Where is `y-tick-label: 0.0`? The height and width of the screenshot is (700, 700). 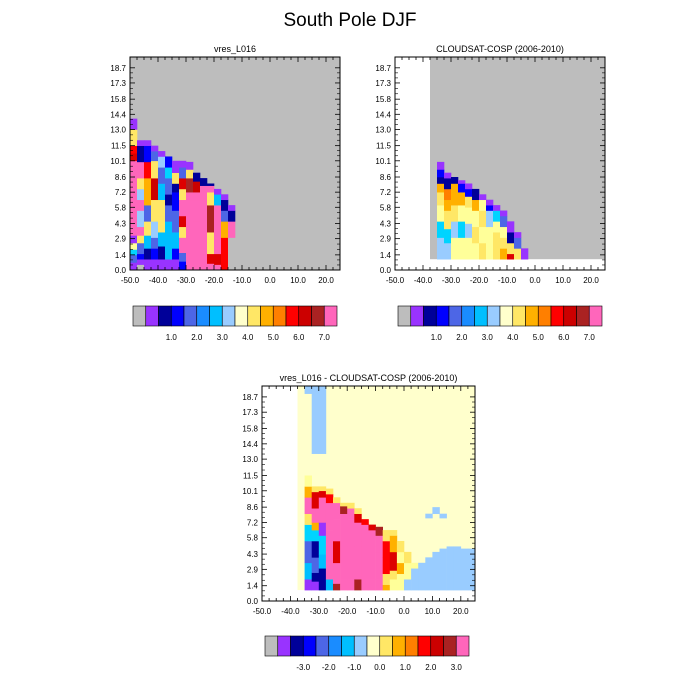 y-tick-label: 0.0 is located at coordinates (121, 270).